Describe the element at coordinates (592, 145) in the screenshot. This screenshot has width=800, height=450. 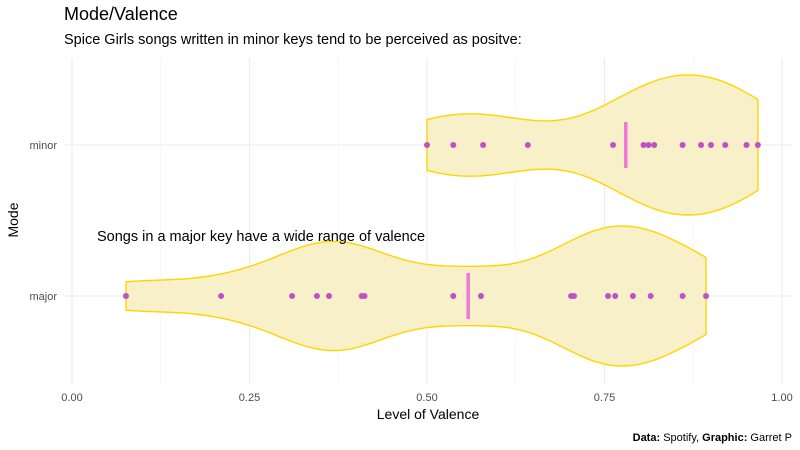
I see `violin-minor` at that location.